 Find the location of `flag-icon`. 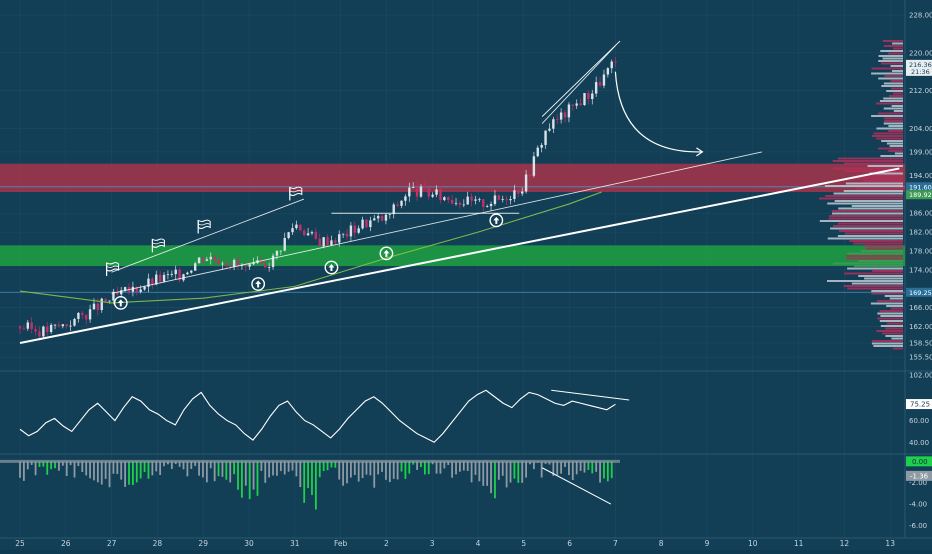

flag-icon is located at coordinates (296, 193).